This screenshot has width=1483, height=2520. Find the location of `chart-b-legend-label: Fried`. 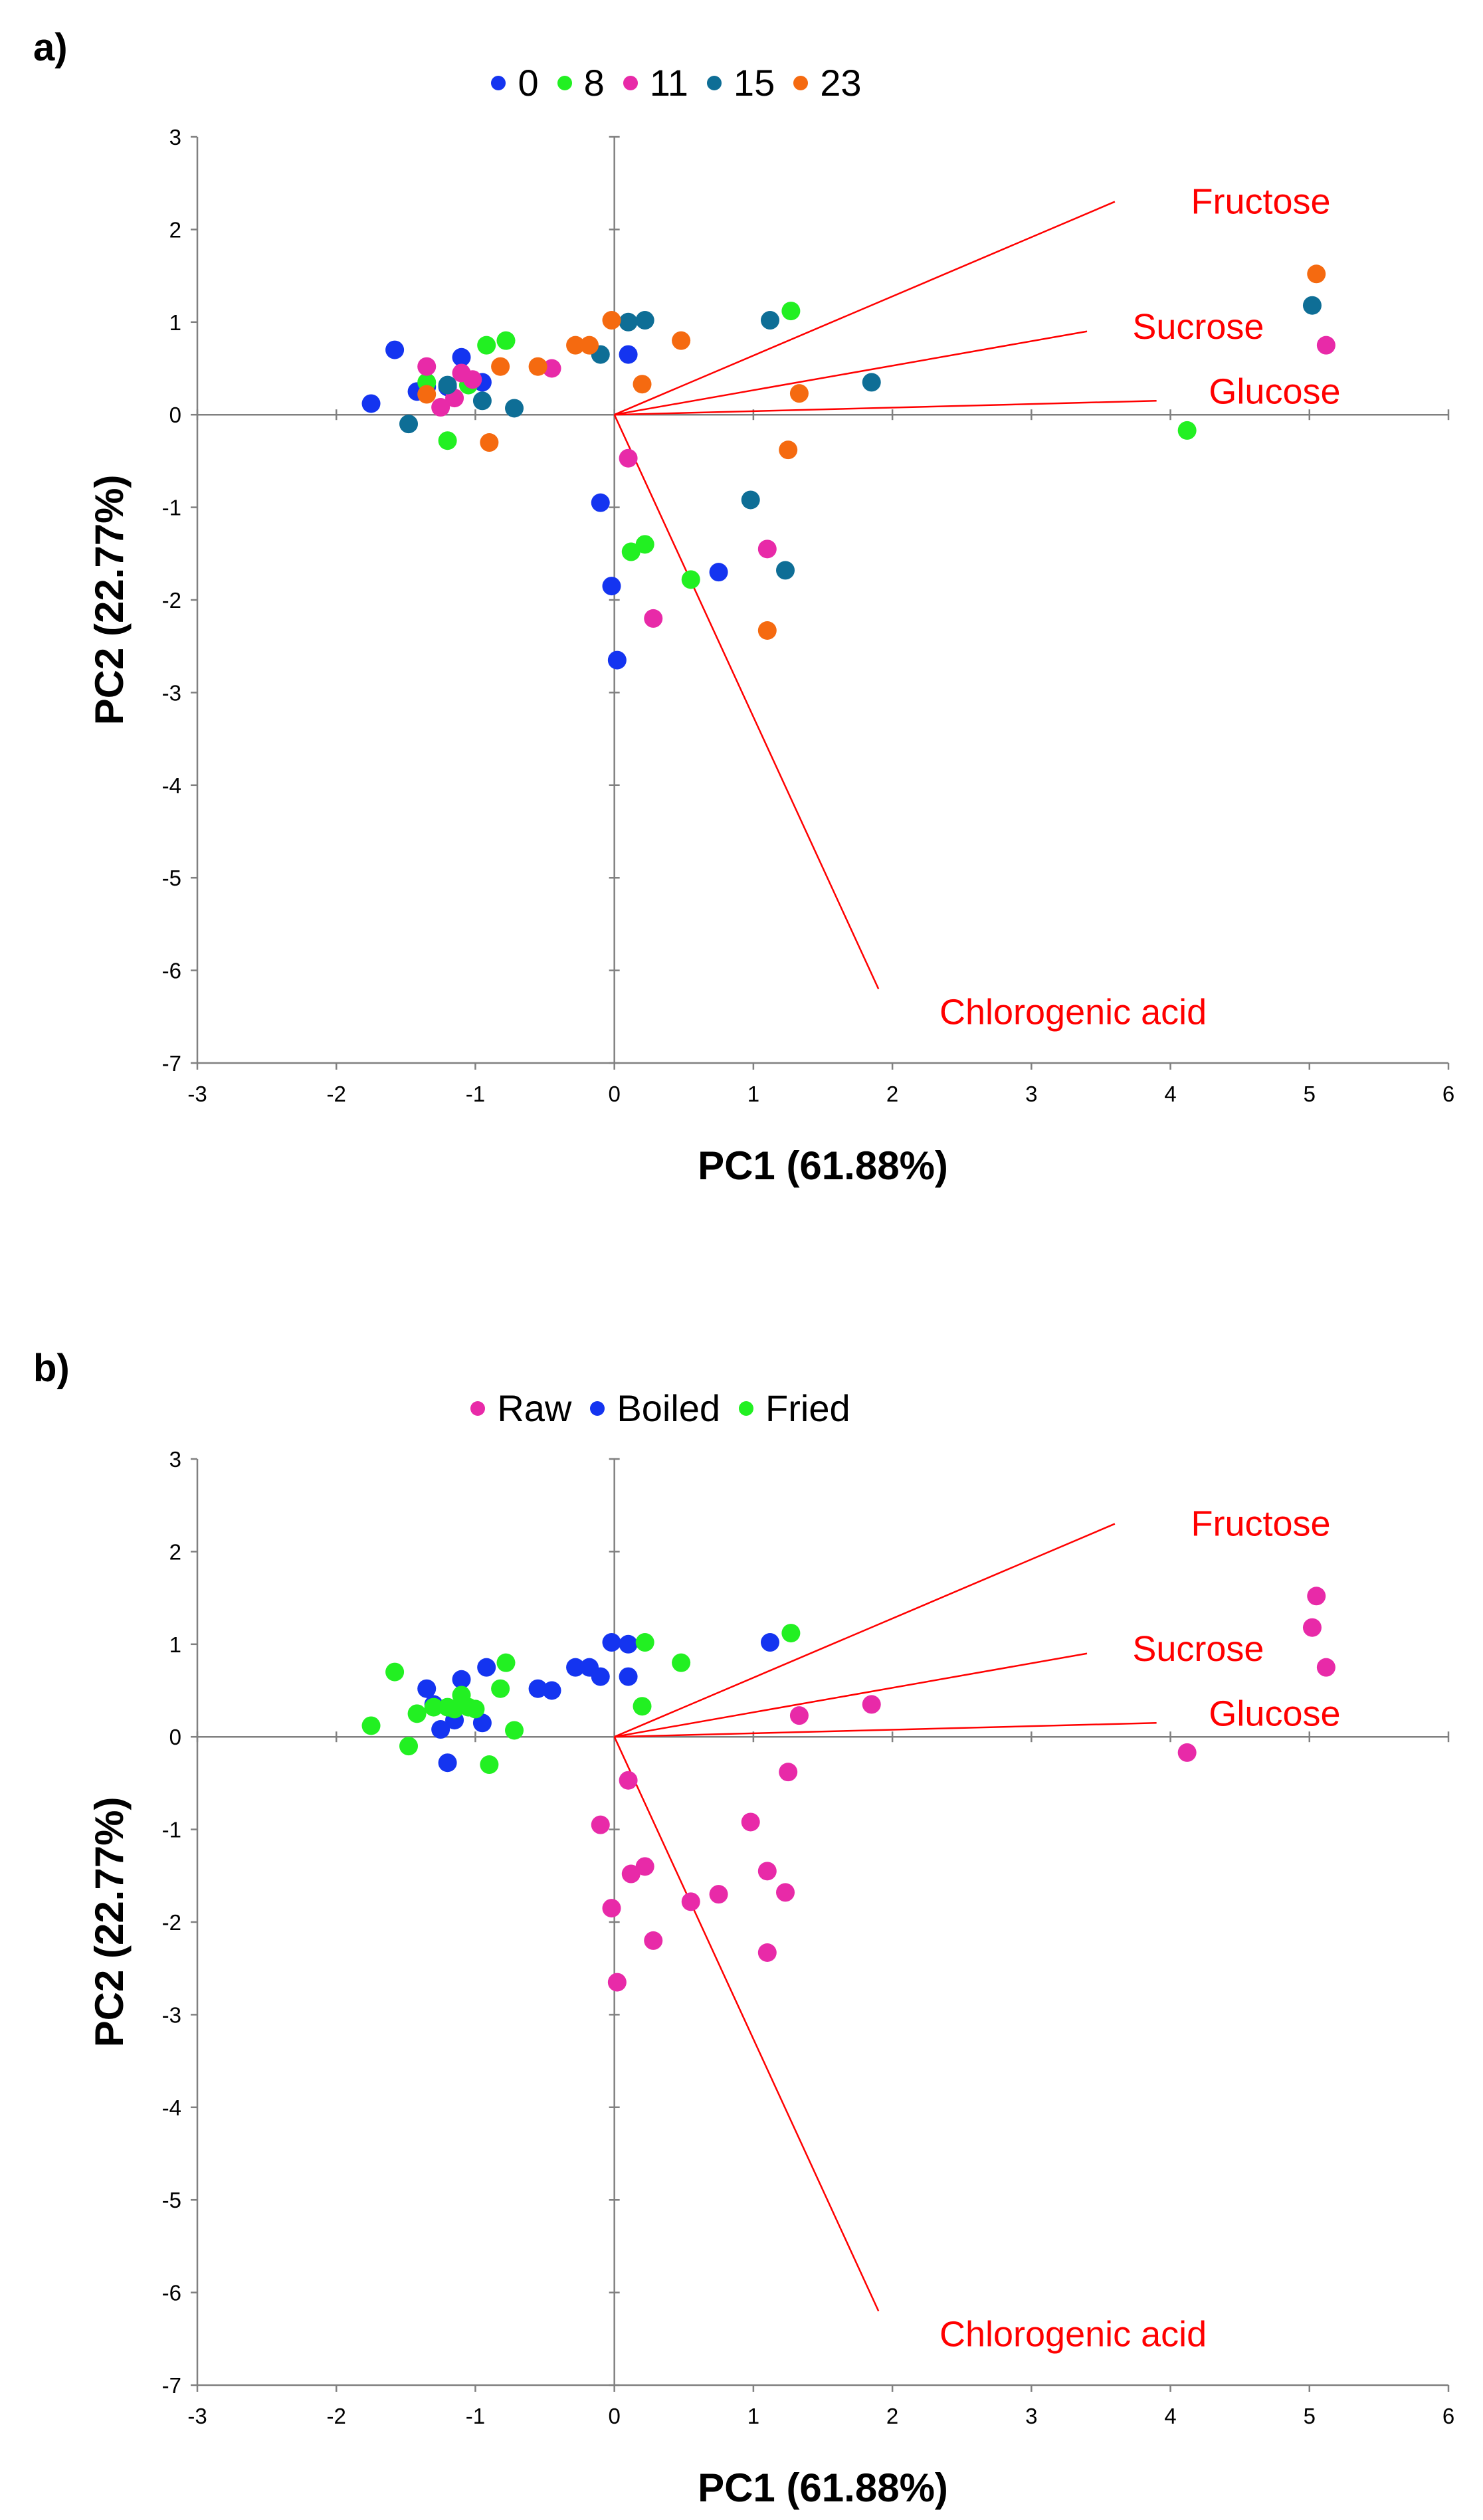

chart-b-legend-label: Fried is located at coordinates (808, 1408).